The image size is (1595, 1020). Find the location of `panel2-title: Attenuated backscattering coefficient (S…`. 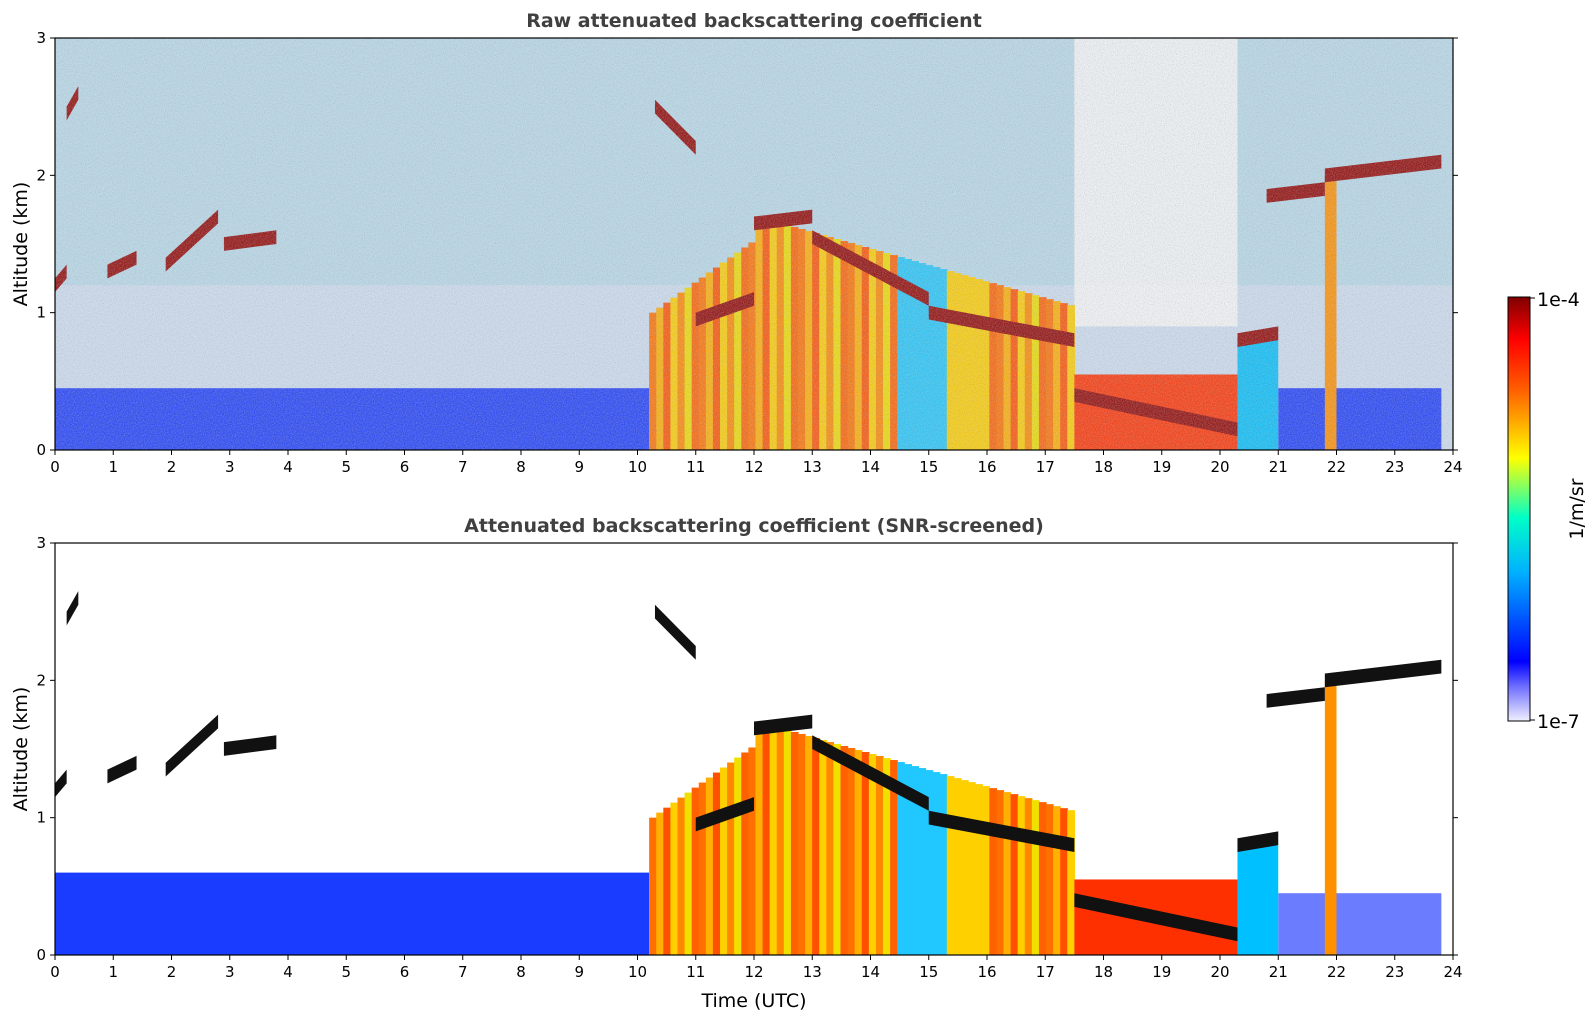

panel2-title: Attenuated backscattering coefficient (S… is located at coordinates (754, 526).